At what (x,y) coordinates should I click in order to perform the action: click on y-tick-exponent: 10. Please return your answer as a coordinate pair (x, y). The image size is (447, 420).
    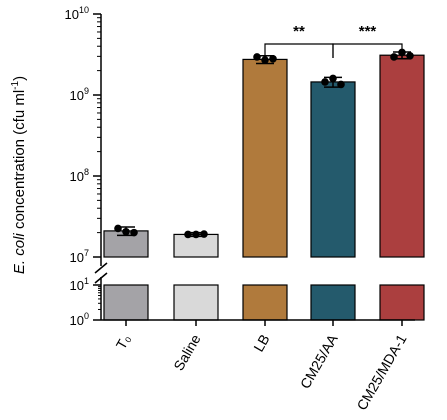
    Looking at the image, I should click on (84, 10).